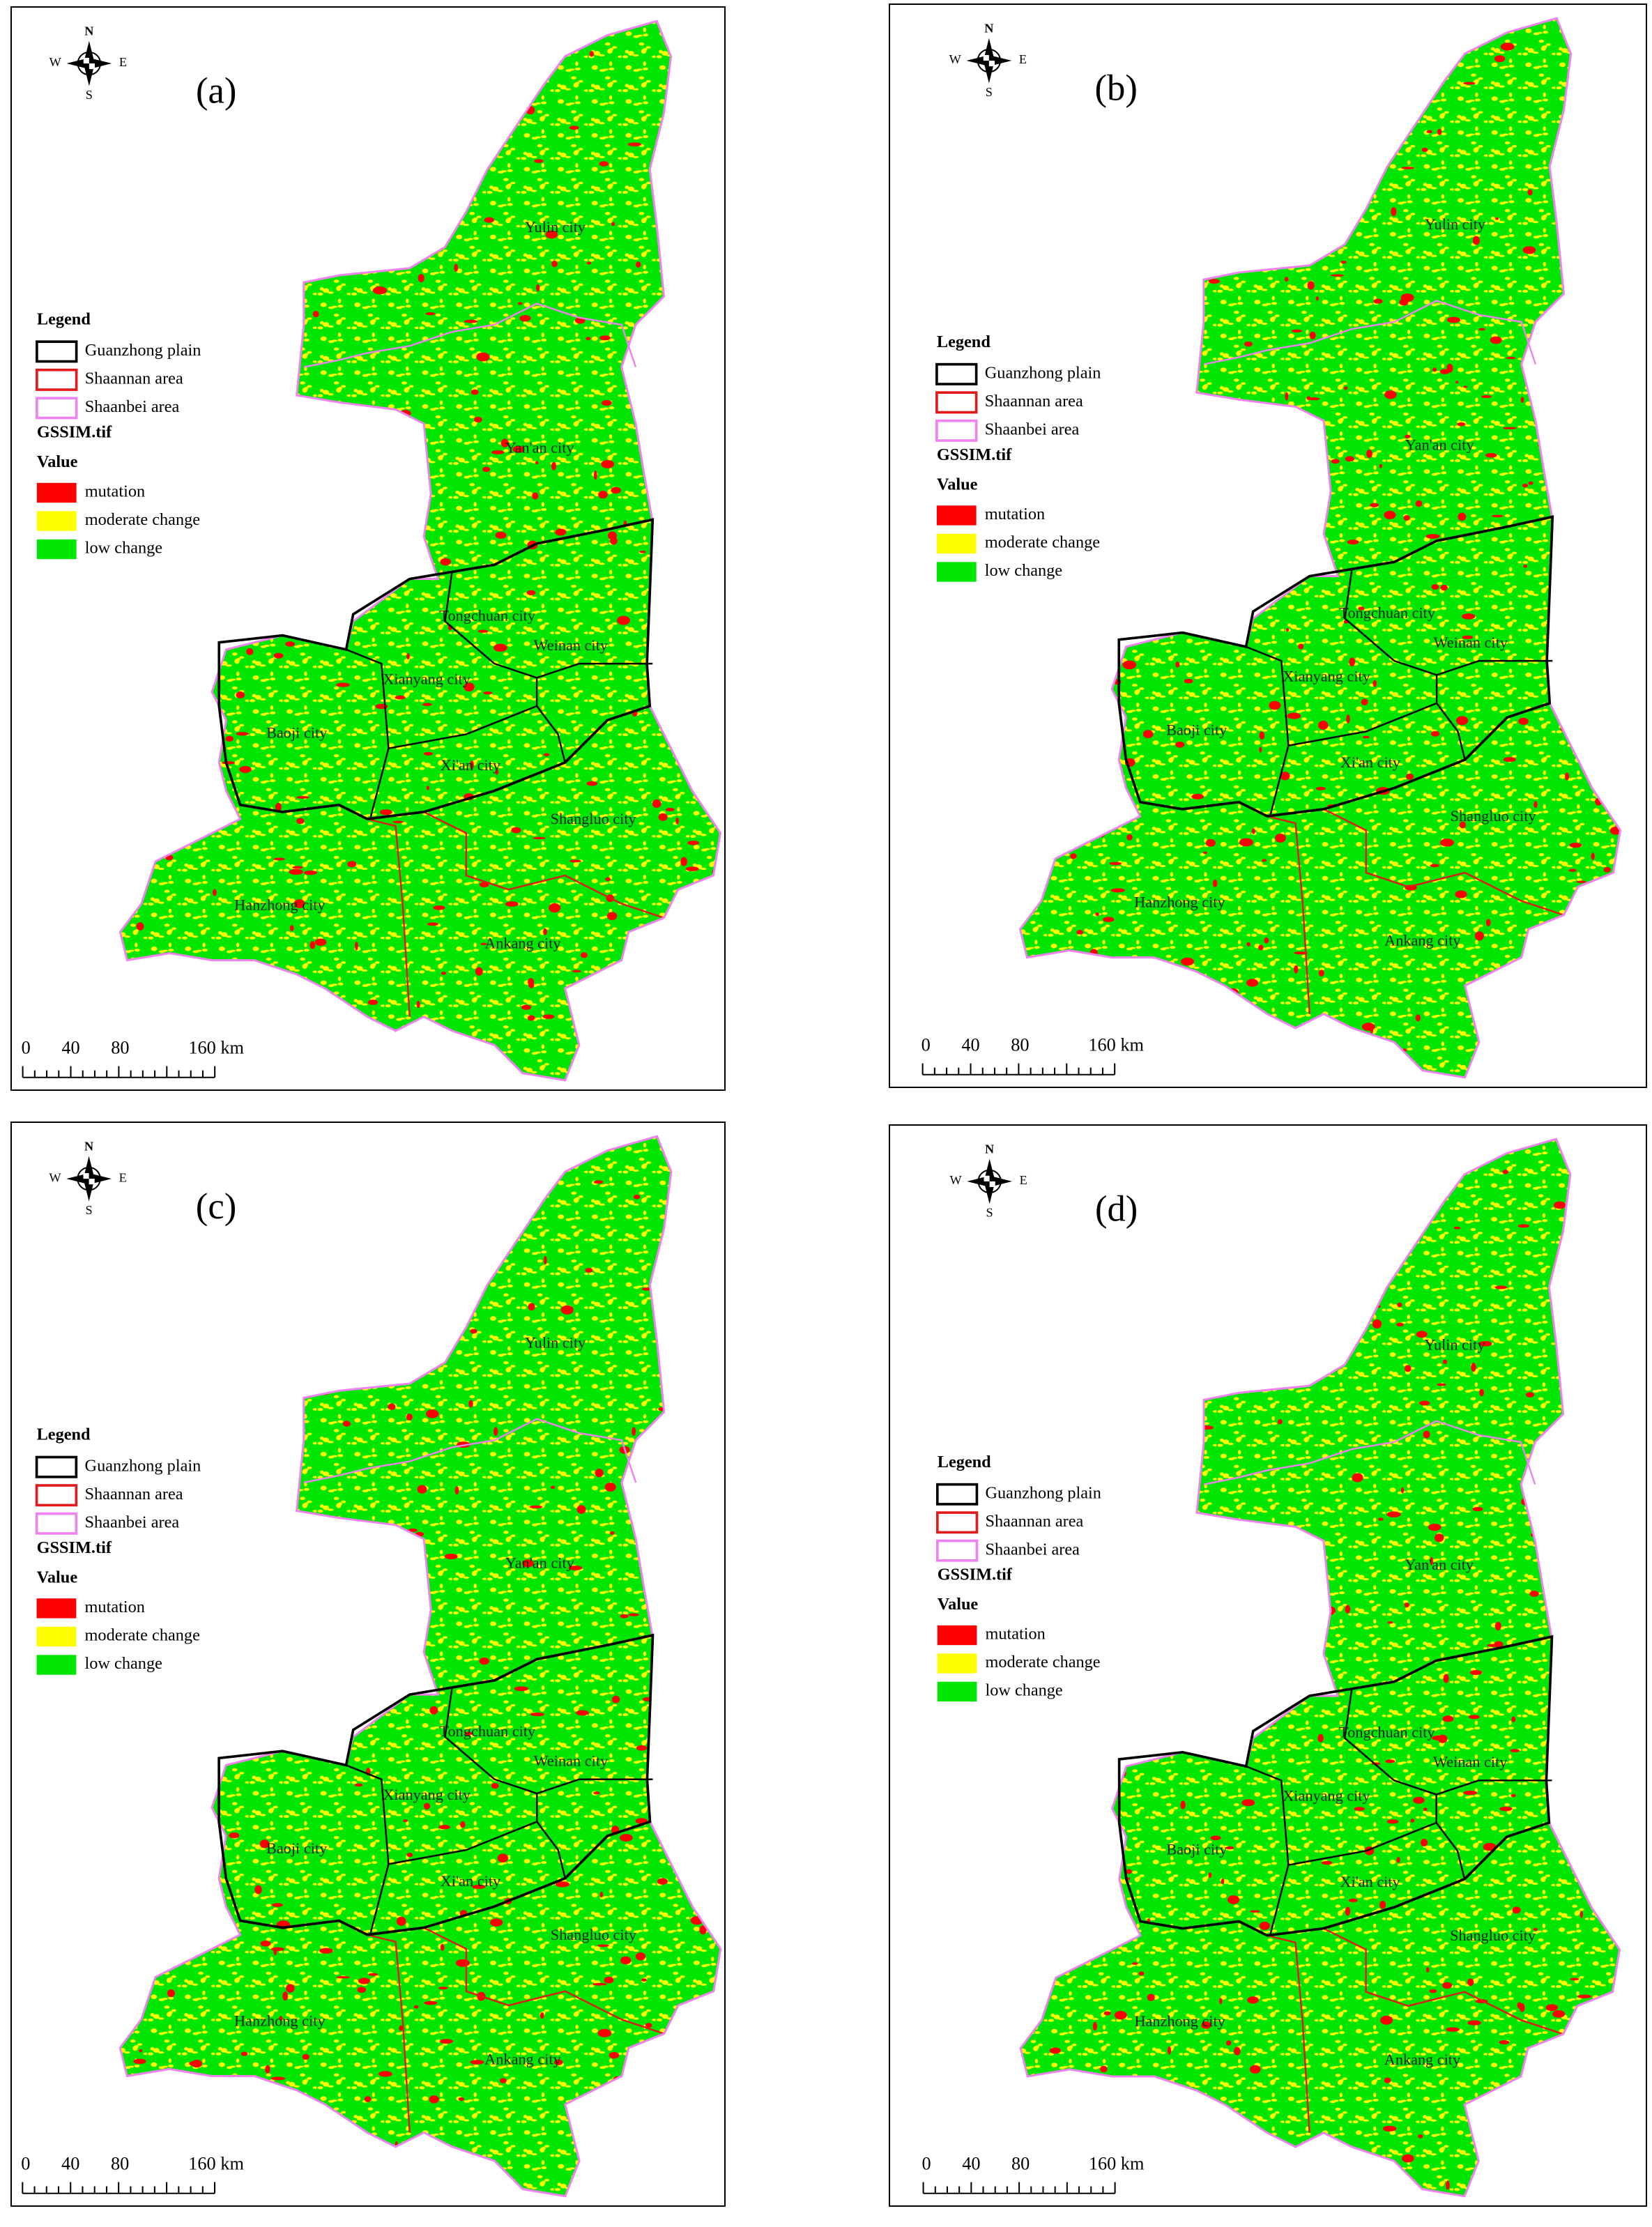 This screenshot has height=2227, width=1652. I want to click on scale-label: 0, so click(926, 2163).